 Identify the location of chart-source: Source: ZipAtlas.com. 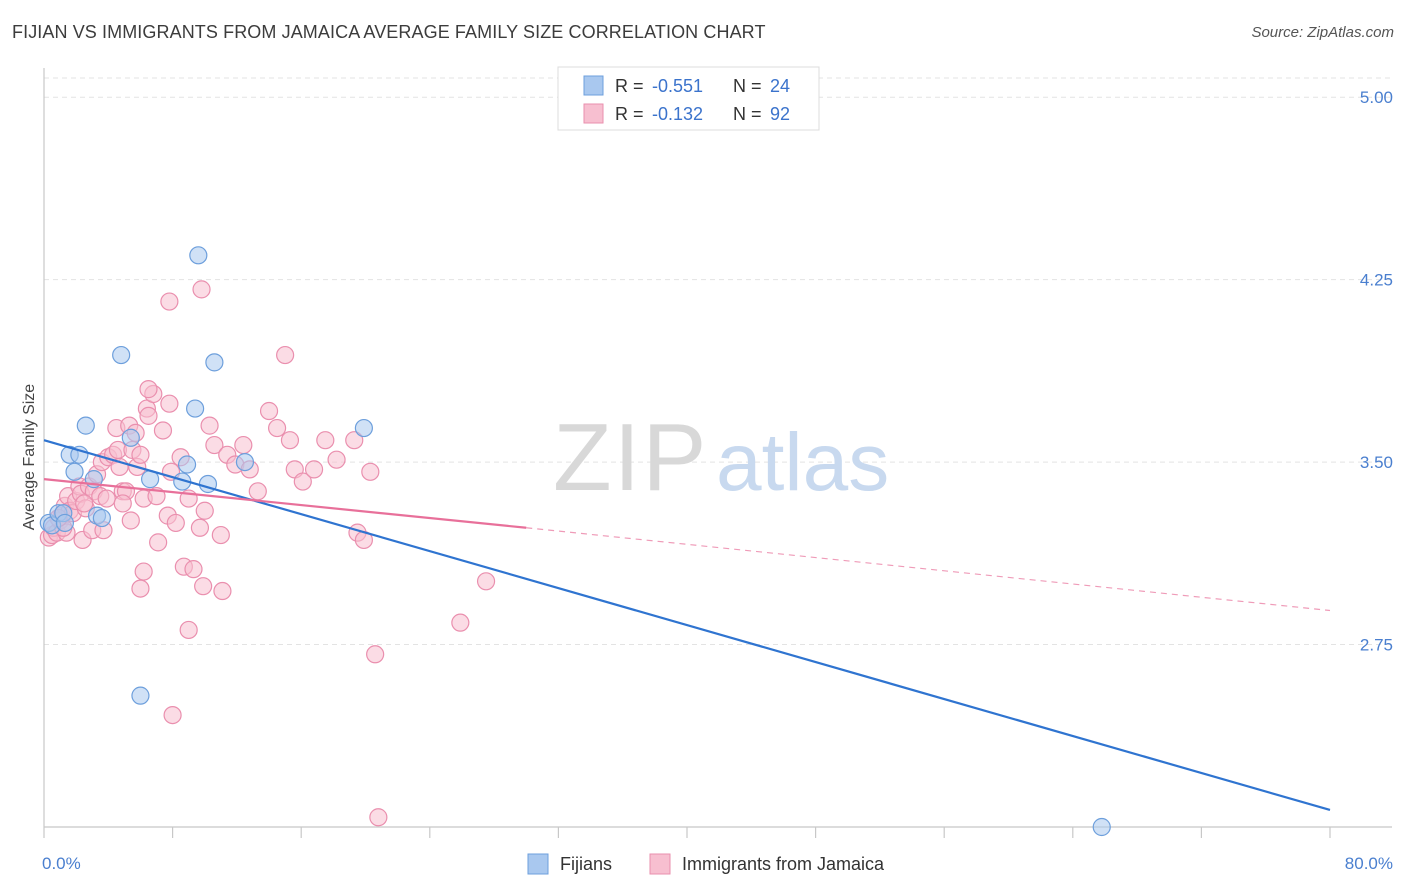
(1322, 32).